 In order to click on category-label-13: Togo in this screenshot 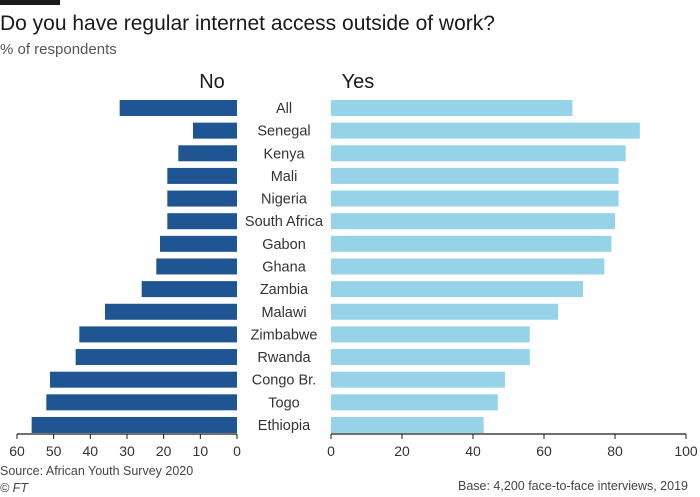, I will do `click(283, 403)`.